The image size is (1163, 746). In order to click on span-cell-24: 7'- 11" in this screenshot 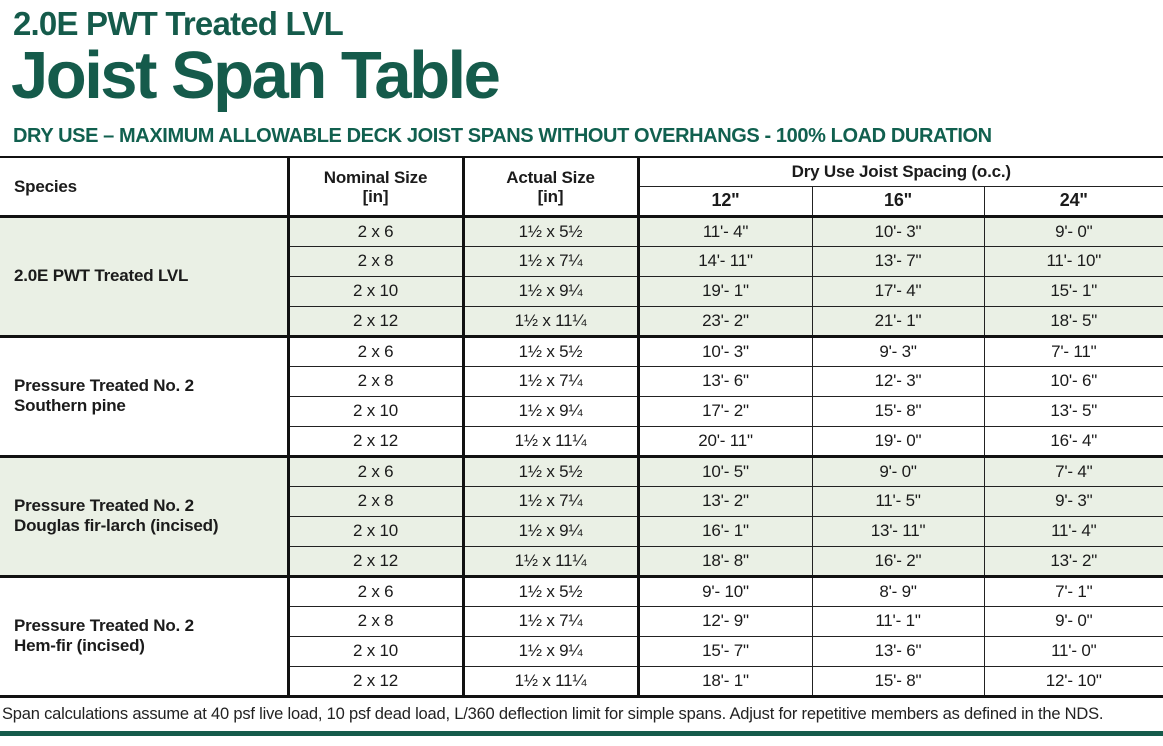, I will do `click(1073, 350)`.